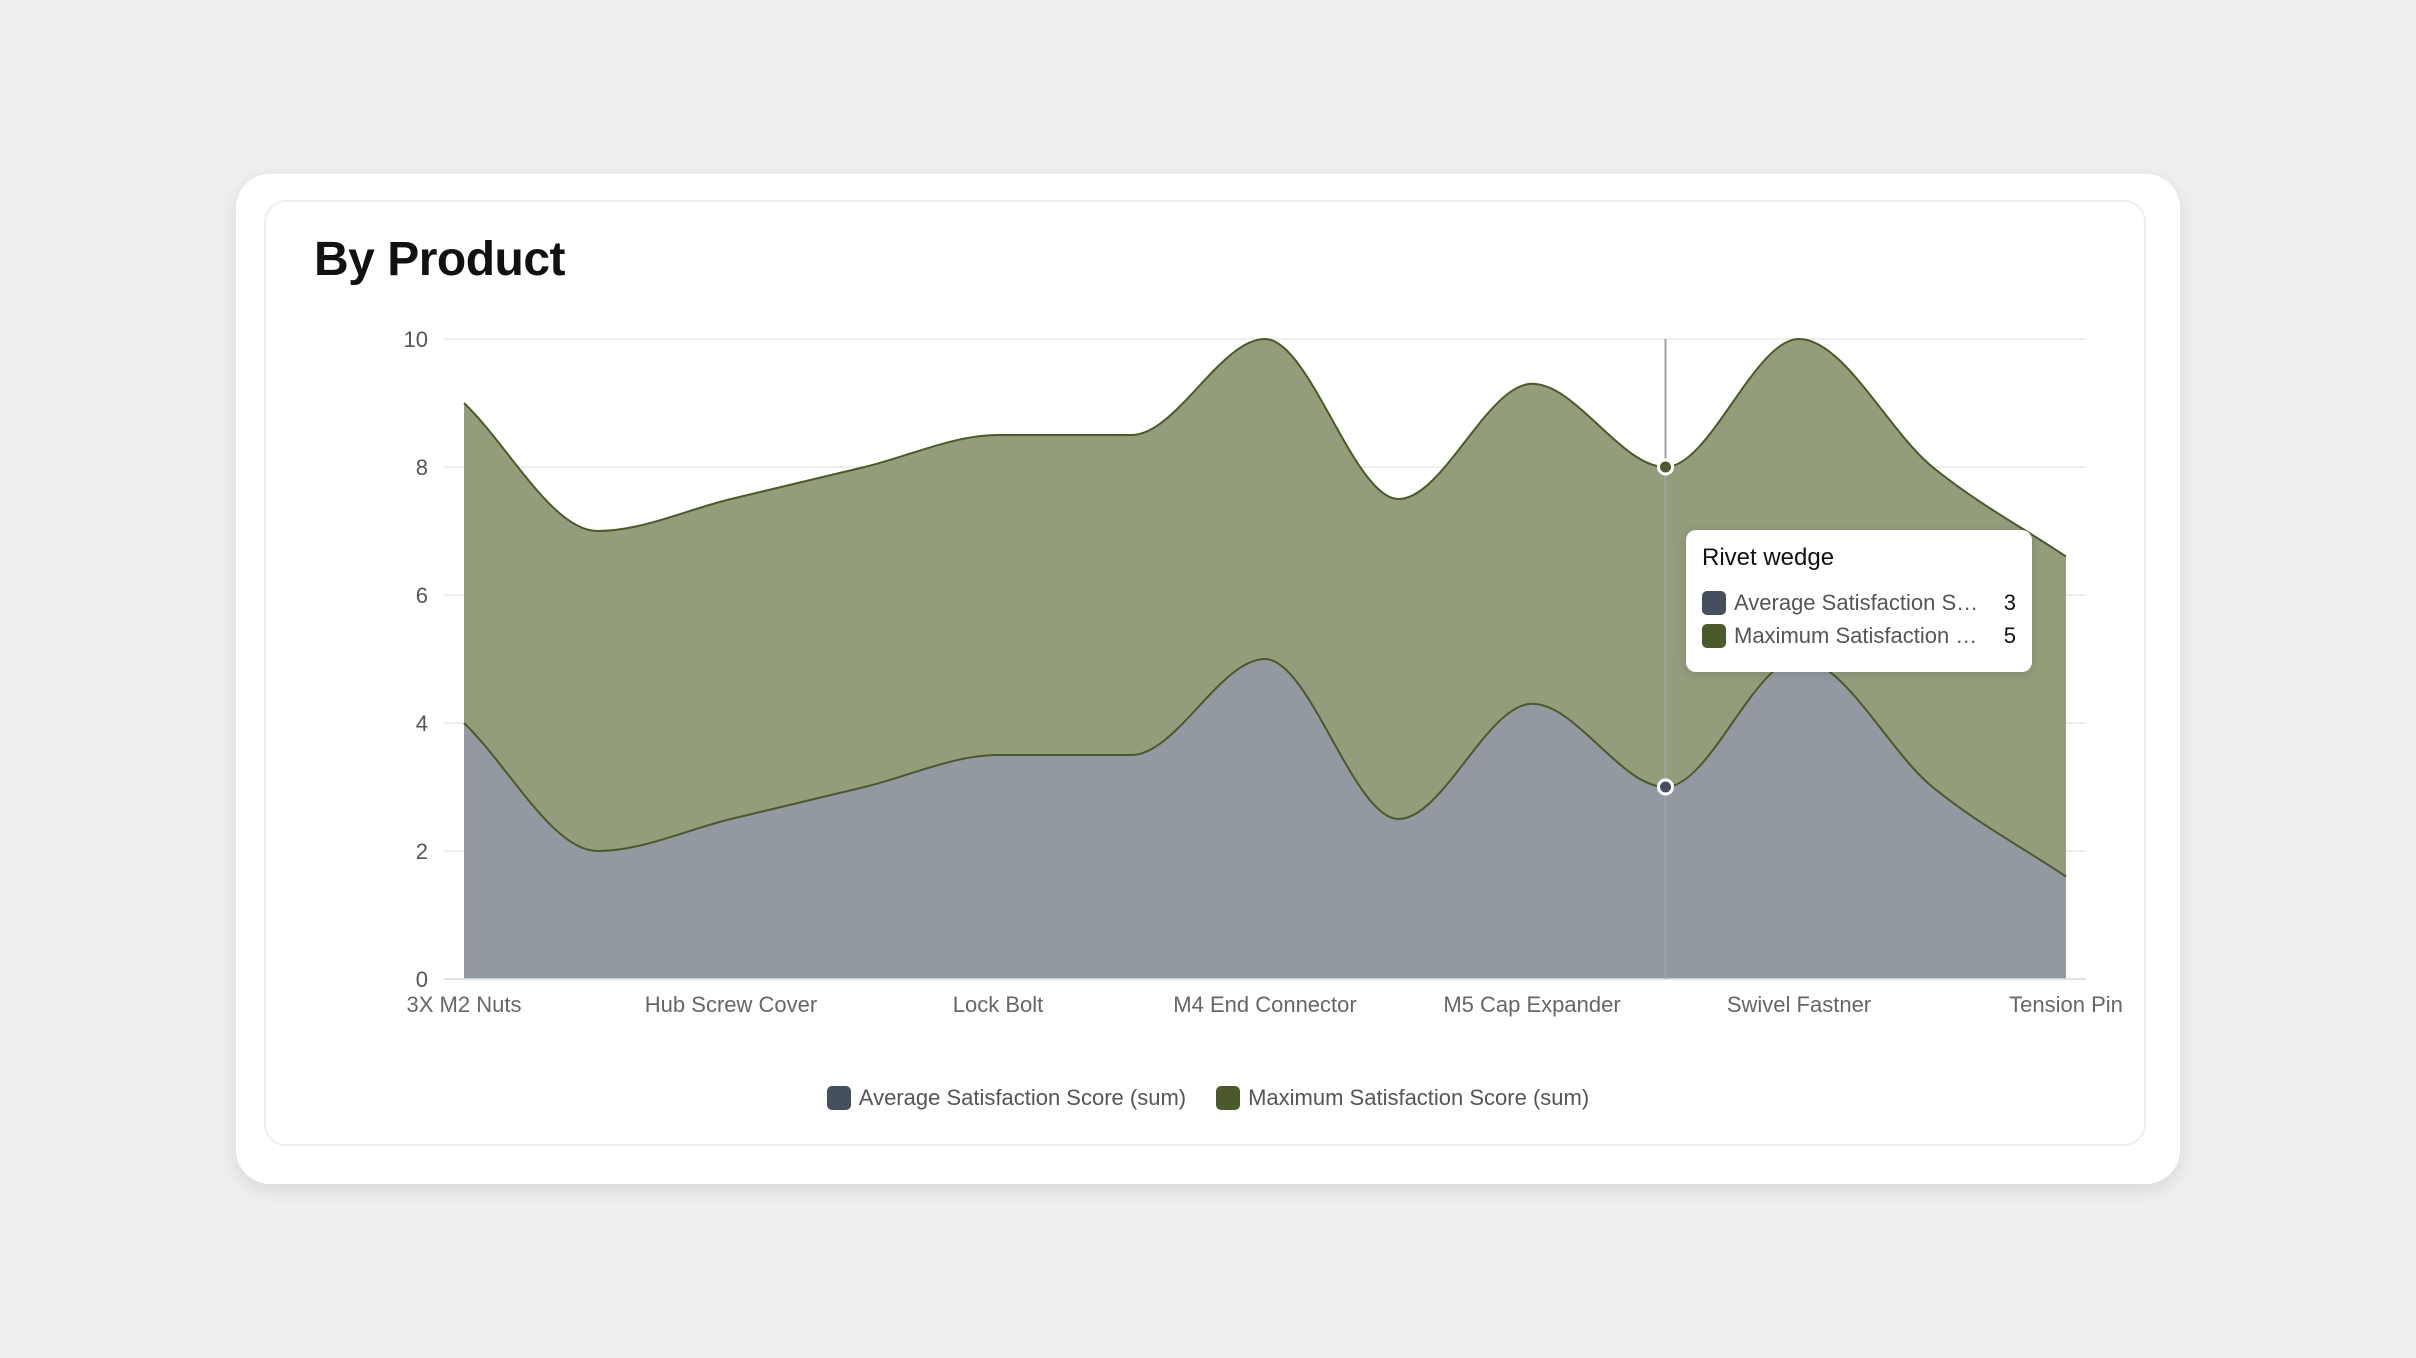  Describe the element at coordinates (422, 723) in the screenshot. I see `y-tick-label: 4` at that location.